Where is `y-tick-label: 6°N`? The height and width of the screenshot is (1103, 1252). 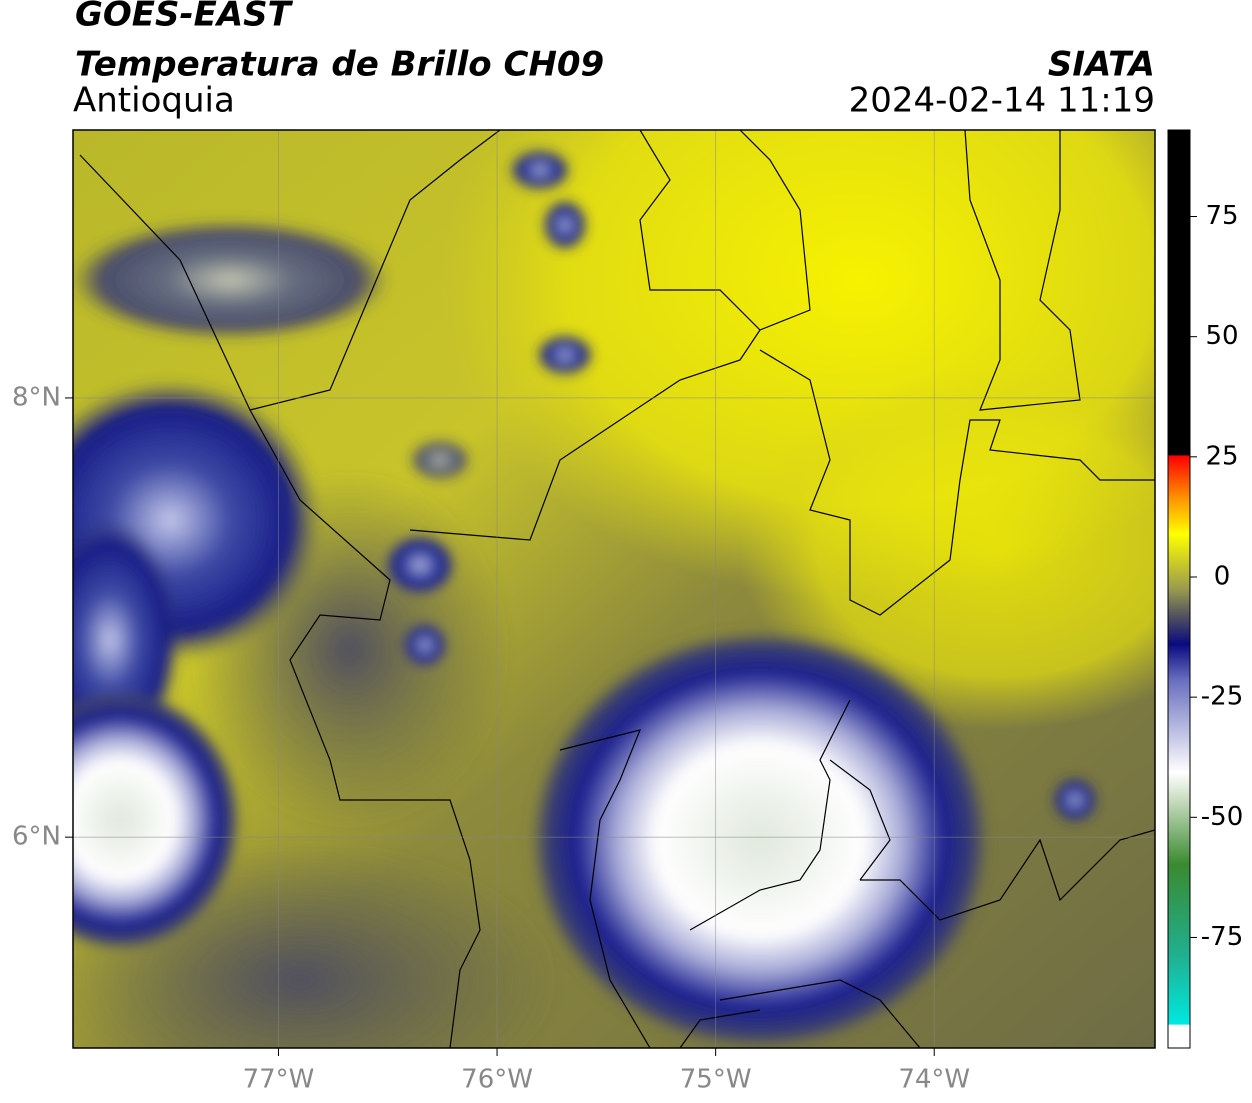
y-tick-label: 6°N is located at coordinates (36, 837).